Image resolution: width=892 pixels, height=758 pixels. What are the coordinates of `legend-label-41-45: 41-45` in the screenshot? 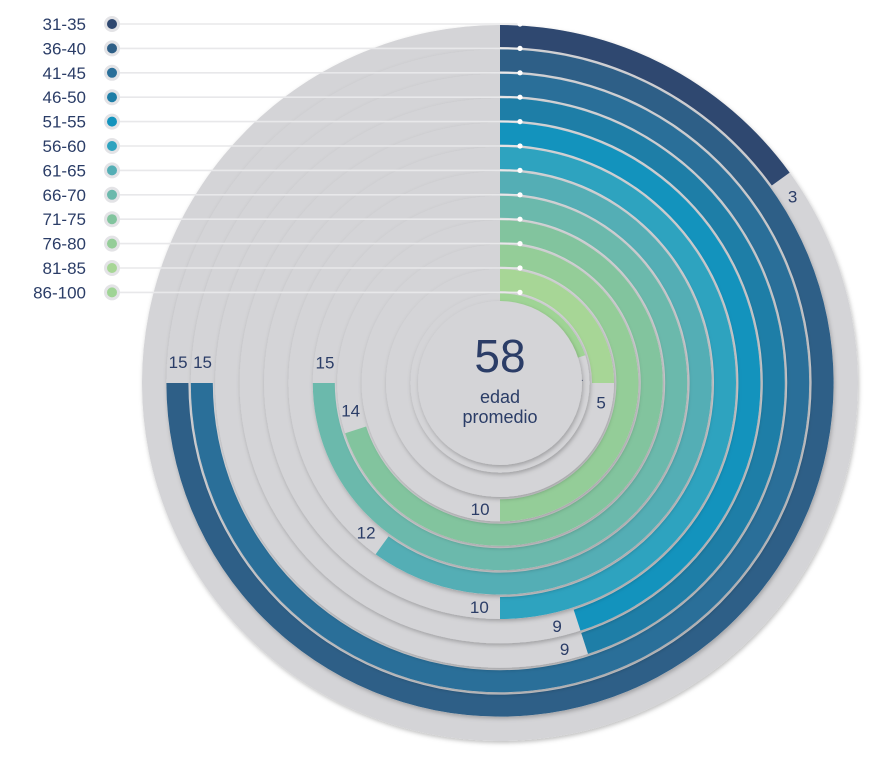 It's located at (64, 73).